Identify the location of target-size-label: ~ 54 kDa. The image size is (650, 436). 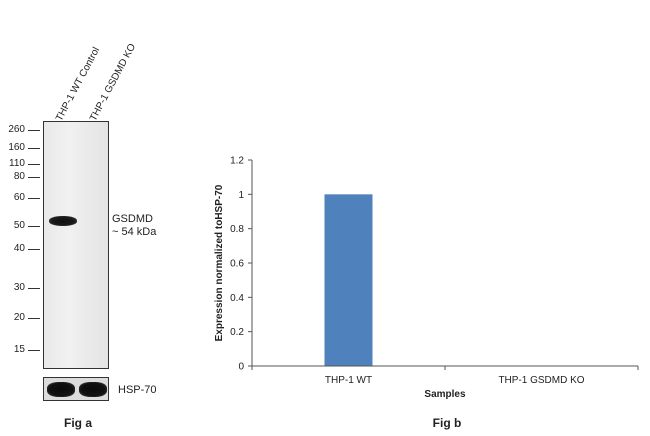
(134, 232).